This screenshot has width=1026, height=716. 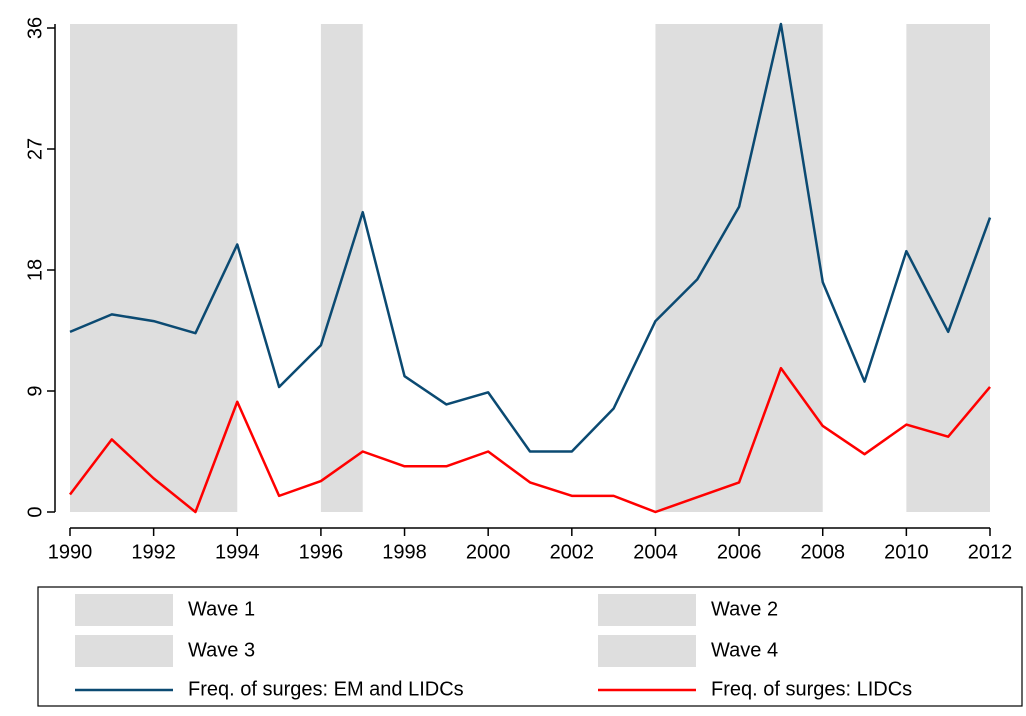 I want to click on y-tick-label: 9, so click(x=35, y=390).